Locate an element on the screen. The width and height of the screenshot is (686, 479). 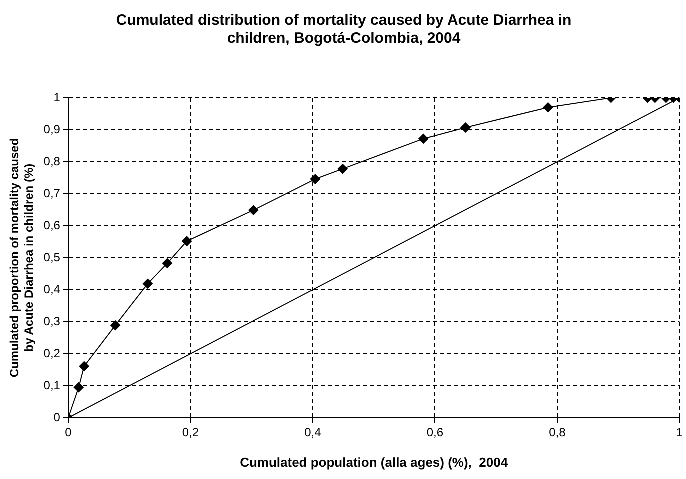
y-tick-label: 0,5 is located at coordinates (52, 257).